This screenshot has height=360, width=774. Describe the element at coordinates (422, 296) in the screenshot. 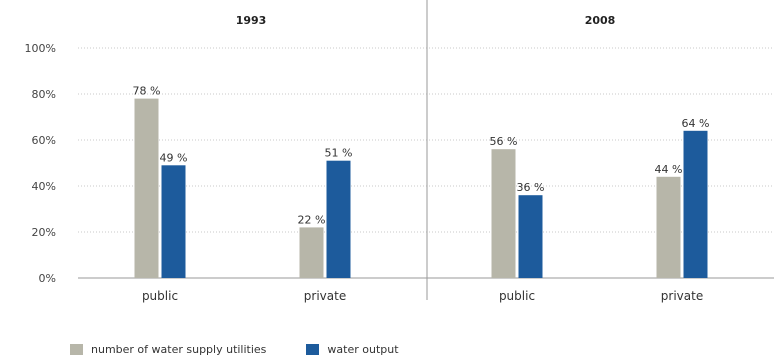

I see `category-labels: public private public private` at that location.